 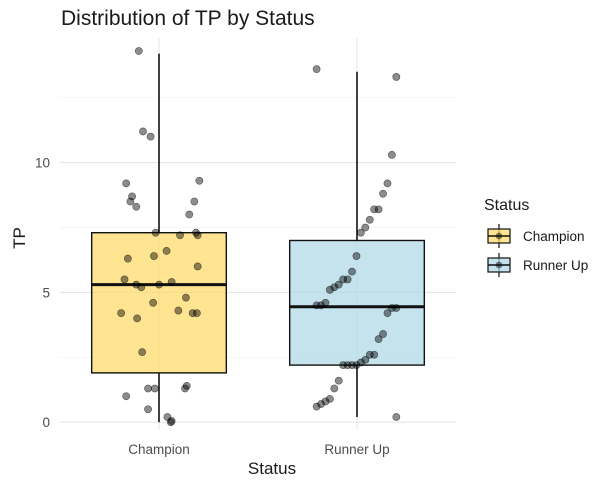 What do you see at coordinates (555, 265) in the screenshot?
I see `legend-label: Runner Up` at bounding box center [555, 265].